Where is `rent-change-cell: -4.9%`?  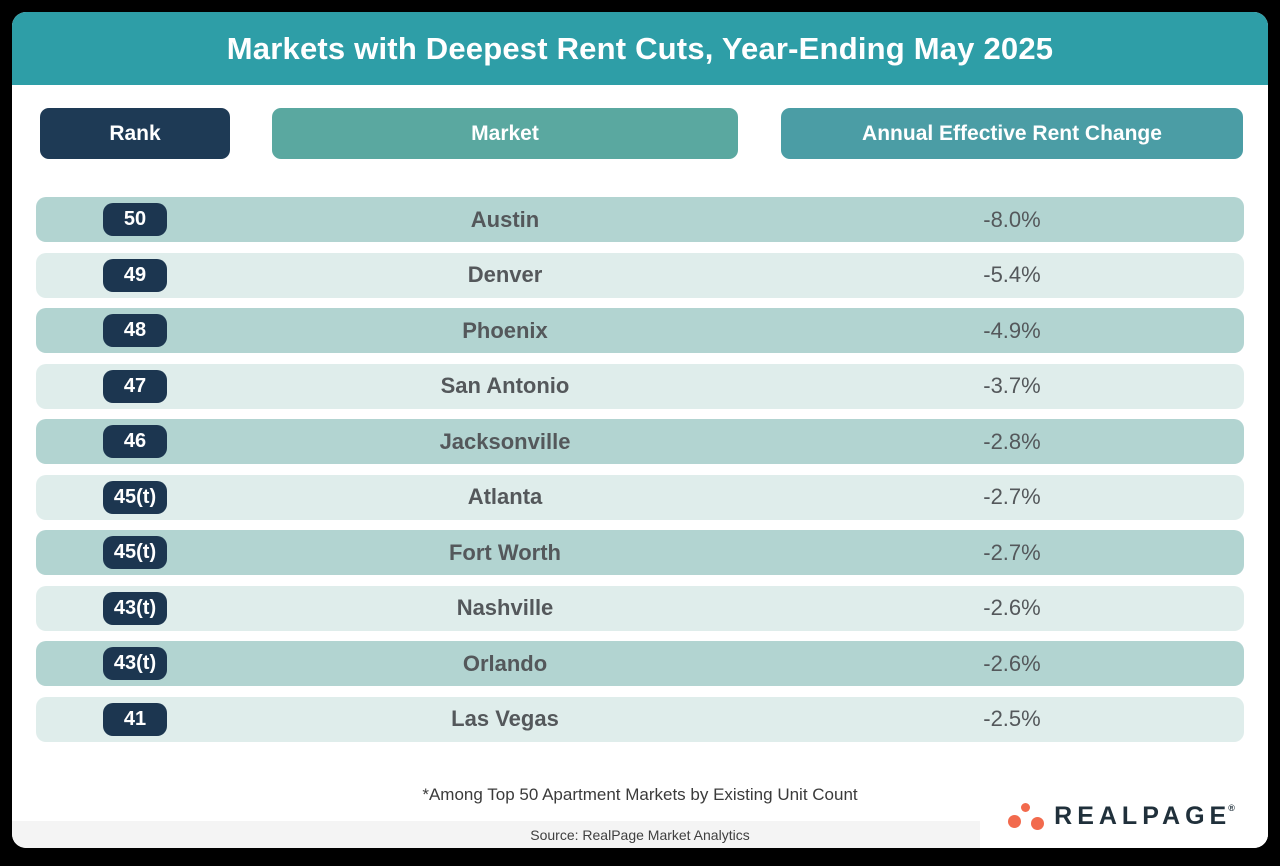 rent-change-cell: -4.9% is located at coordinates (1012, 330).